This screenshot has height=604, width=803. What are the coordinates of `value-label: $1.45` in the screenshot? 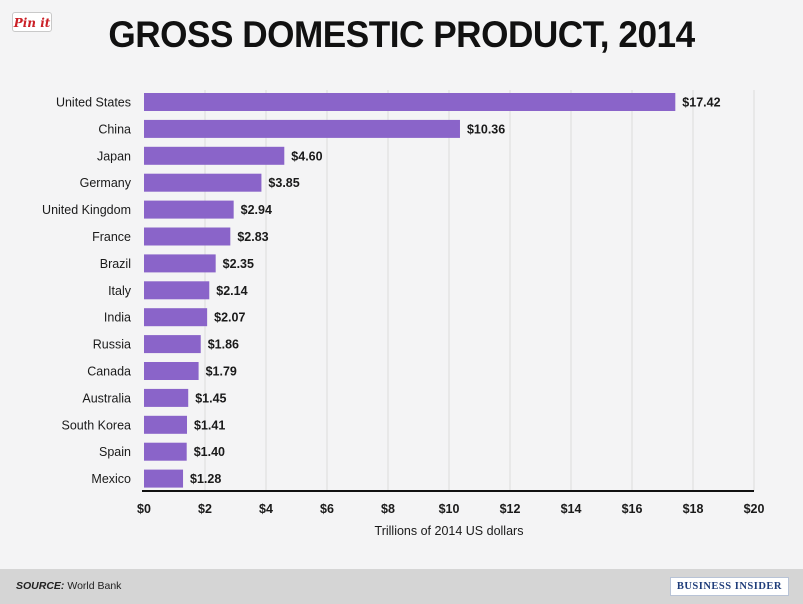 It's located at (210, 398).